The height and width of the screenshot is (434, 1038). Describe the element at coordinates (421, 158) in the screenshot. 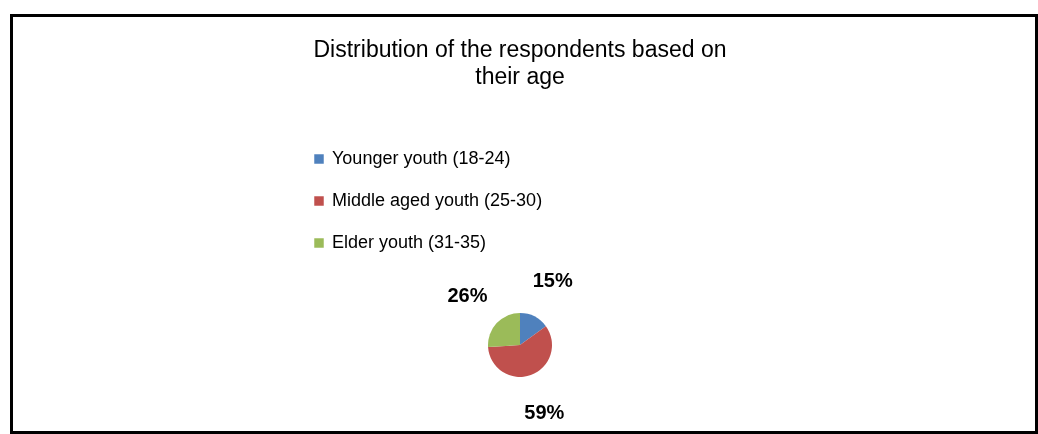

I see `legend-label: Younger youth (18-24)` at that location.